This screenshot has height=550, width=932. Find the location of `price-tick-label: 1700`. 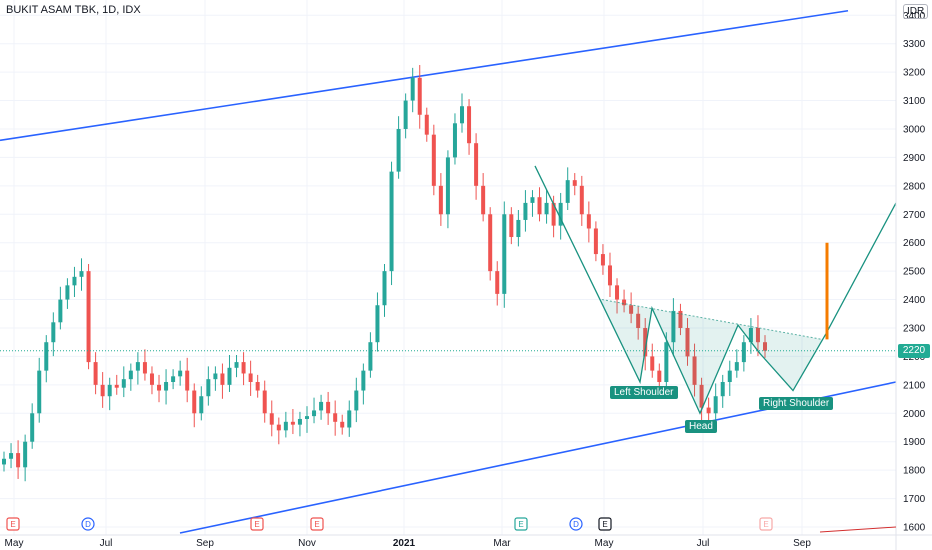

price-tick-label: 1700 is located at coordinates (914, 499).